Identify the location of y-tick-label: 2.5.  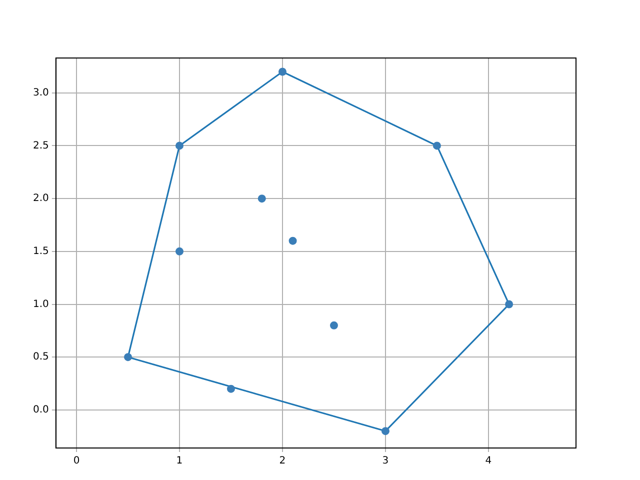
(40, 146).